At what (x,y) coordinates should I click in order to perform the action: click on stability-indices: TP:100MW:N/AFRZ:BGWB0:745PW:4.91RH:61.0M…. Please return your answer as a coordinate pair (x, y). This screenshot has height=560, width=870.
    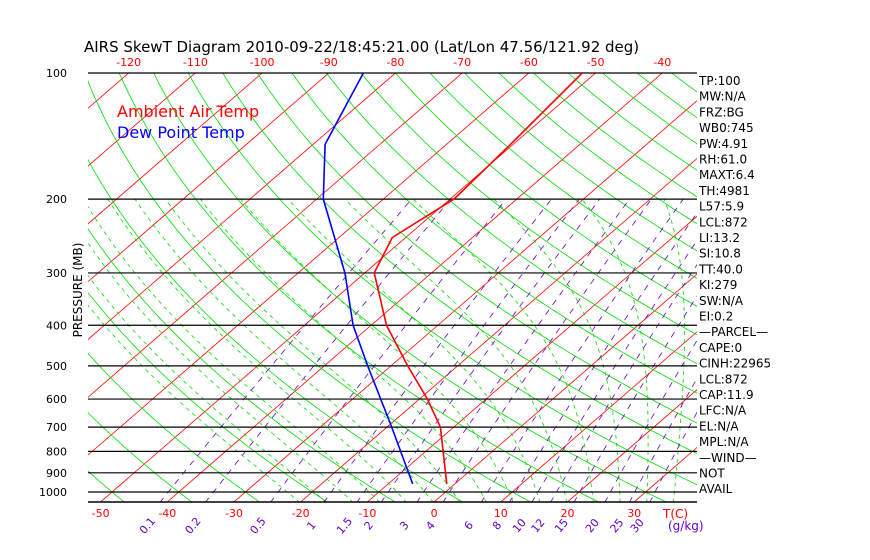
    Looking at the image, I should click on (734, 285).